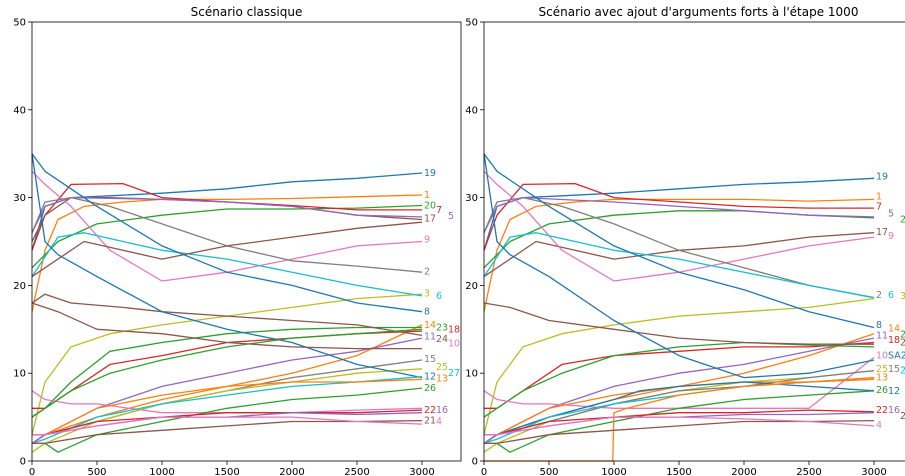  What do you see at coordinates (442, 339) in the screenshot?
I see `series-label: 24` at bounding box center [442, 339].